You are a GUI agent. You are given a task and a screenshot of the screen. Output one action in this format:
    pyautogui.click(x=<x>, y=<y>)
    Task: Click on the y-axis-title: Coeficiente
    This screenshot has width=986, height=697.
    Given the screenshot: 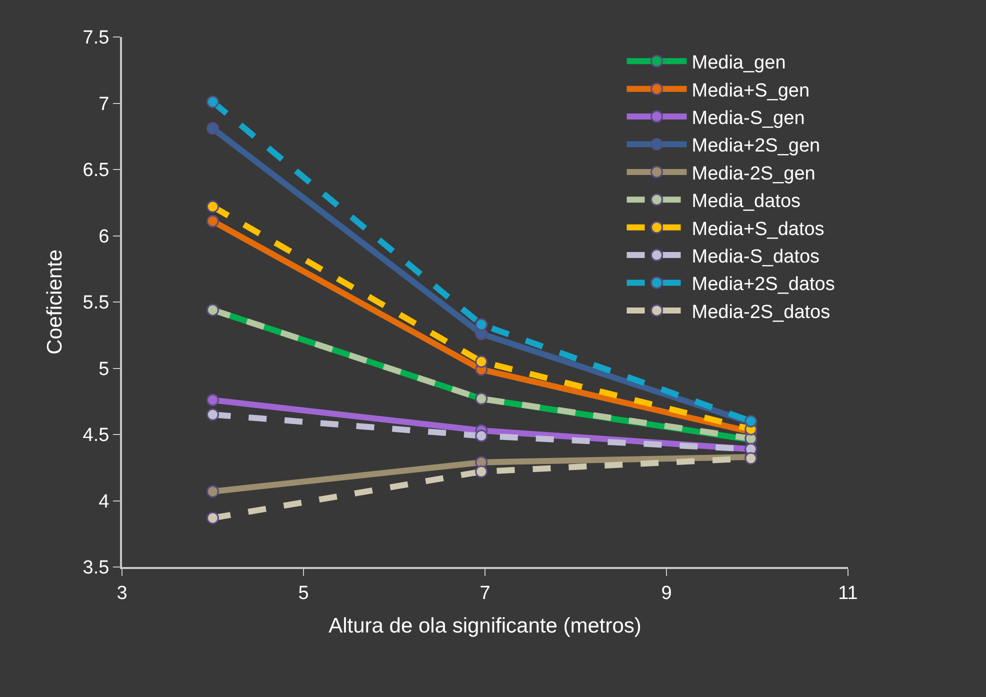 What is the action you would take?
    pyautogui.click(x=54, y=302)
    